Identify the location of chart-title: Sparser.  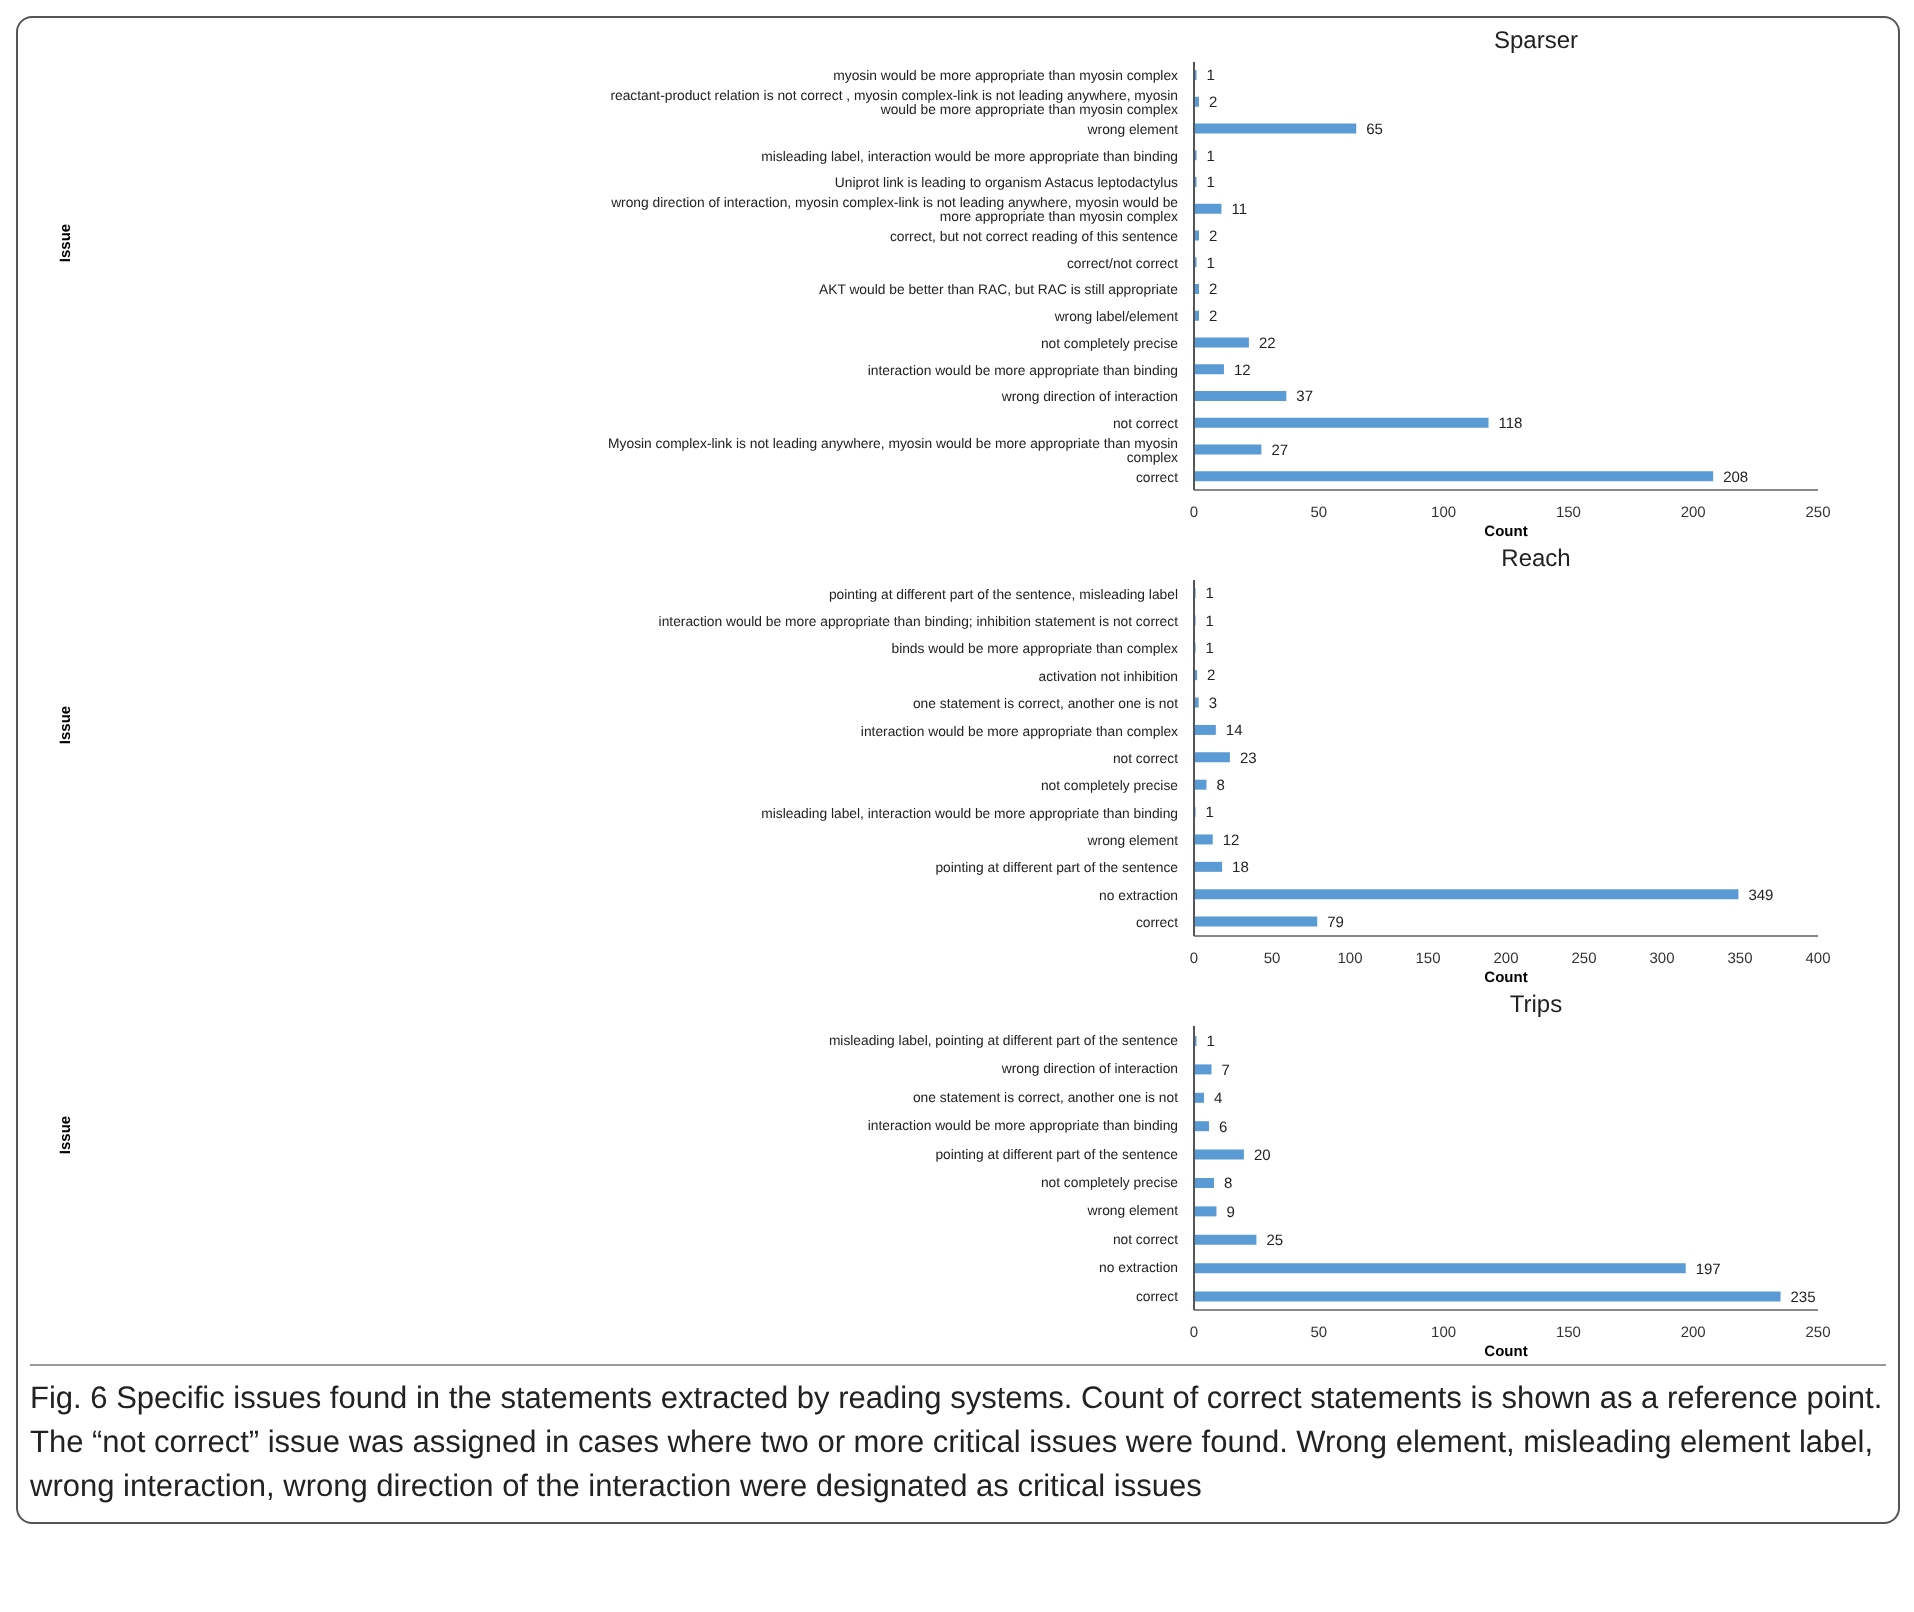
(1536, 42).